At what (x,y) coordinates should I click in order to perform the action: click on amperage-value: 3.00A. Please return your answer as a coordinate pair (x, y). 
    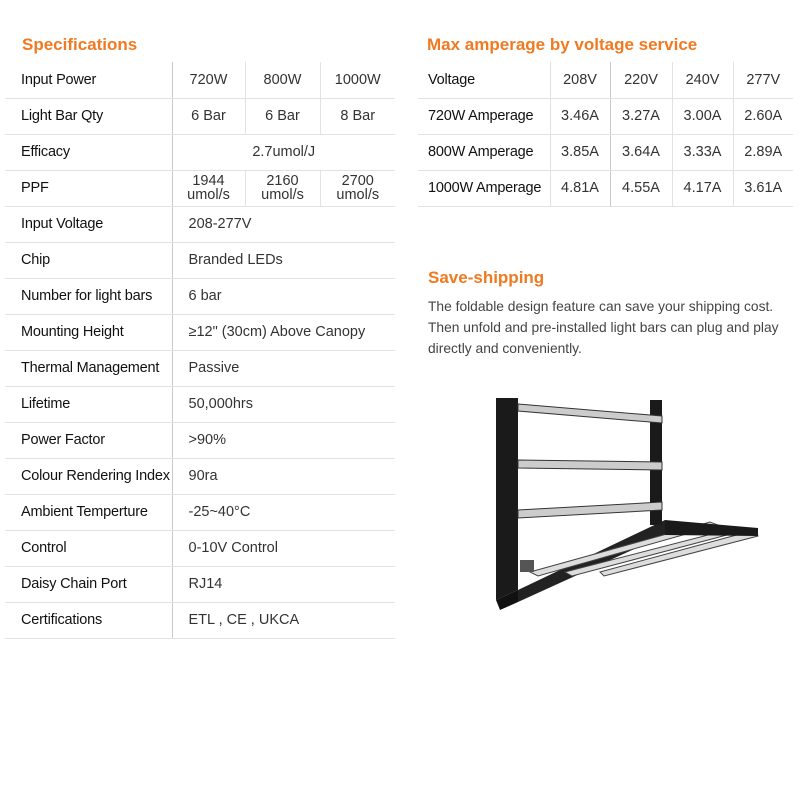
    Looking at the image, I should click on (702, 116).